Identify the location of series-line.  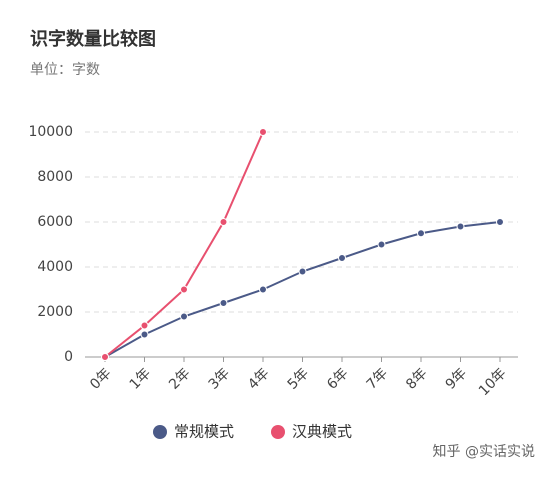
(184, 244).